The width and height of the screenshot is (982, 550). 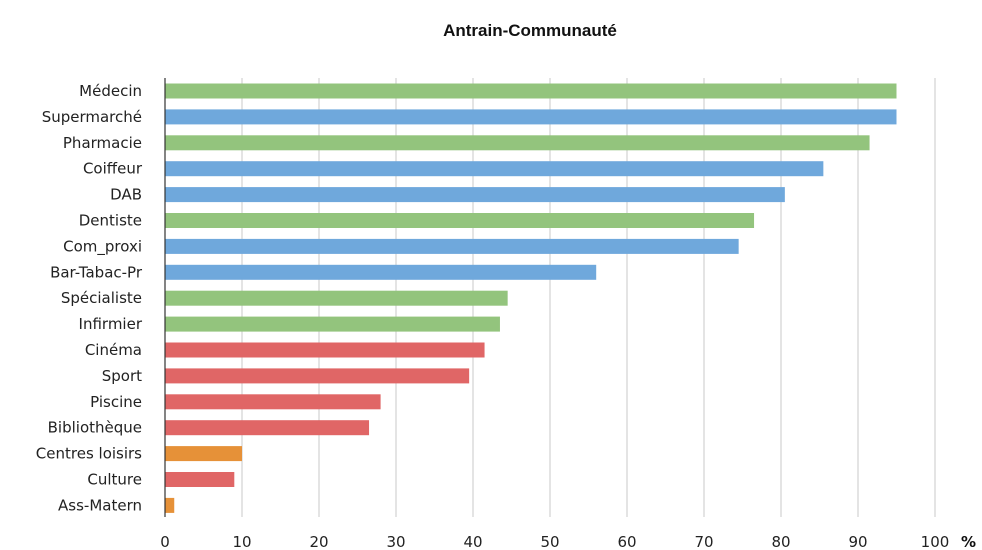 I want to click on chart-title: Antrain-Communauté, so click(x=530, y=30).